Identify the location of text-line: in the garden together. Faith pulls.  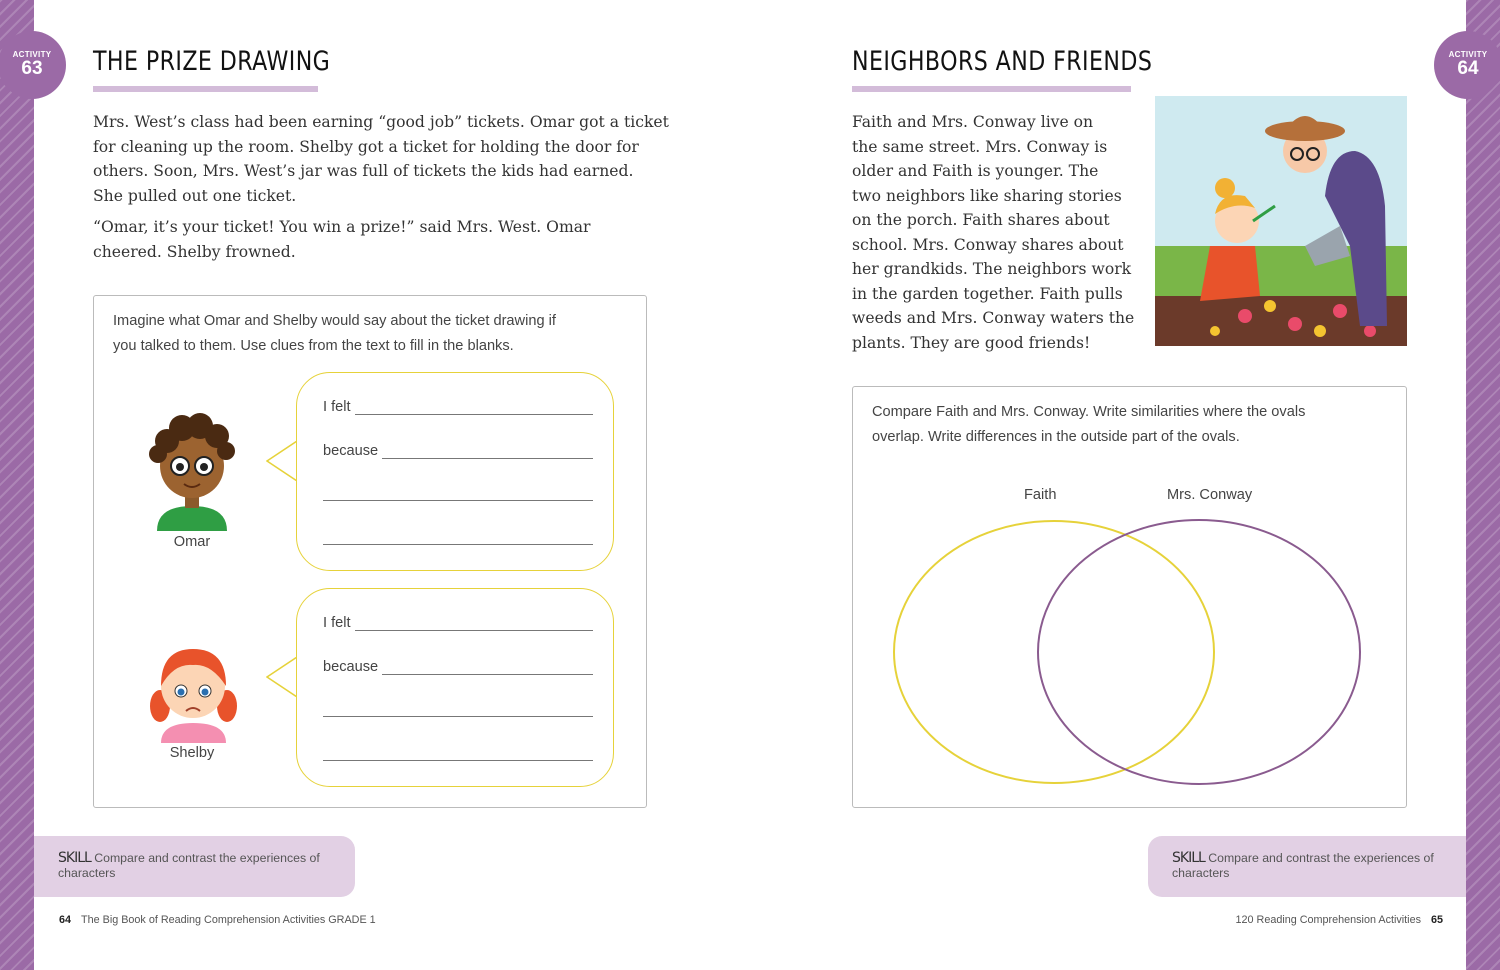
(987, 293).